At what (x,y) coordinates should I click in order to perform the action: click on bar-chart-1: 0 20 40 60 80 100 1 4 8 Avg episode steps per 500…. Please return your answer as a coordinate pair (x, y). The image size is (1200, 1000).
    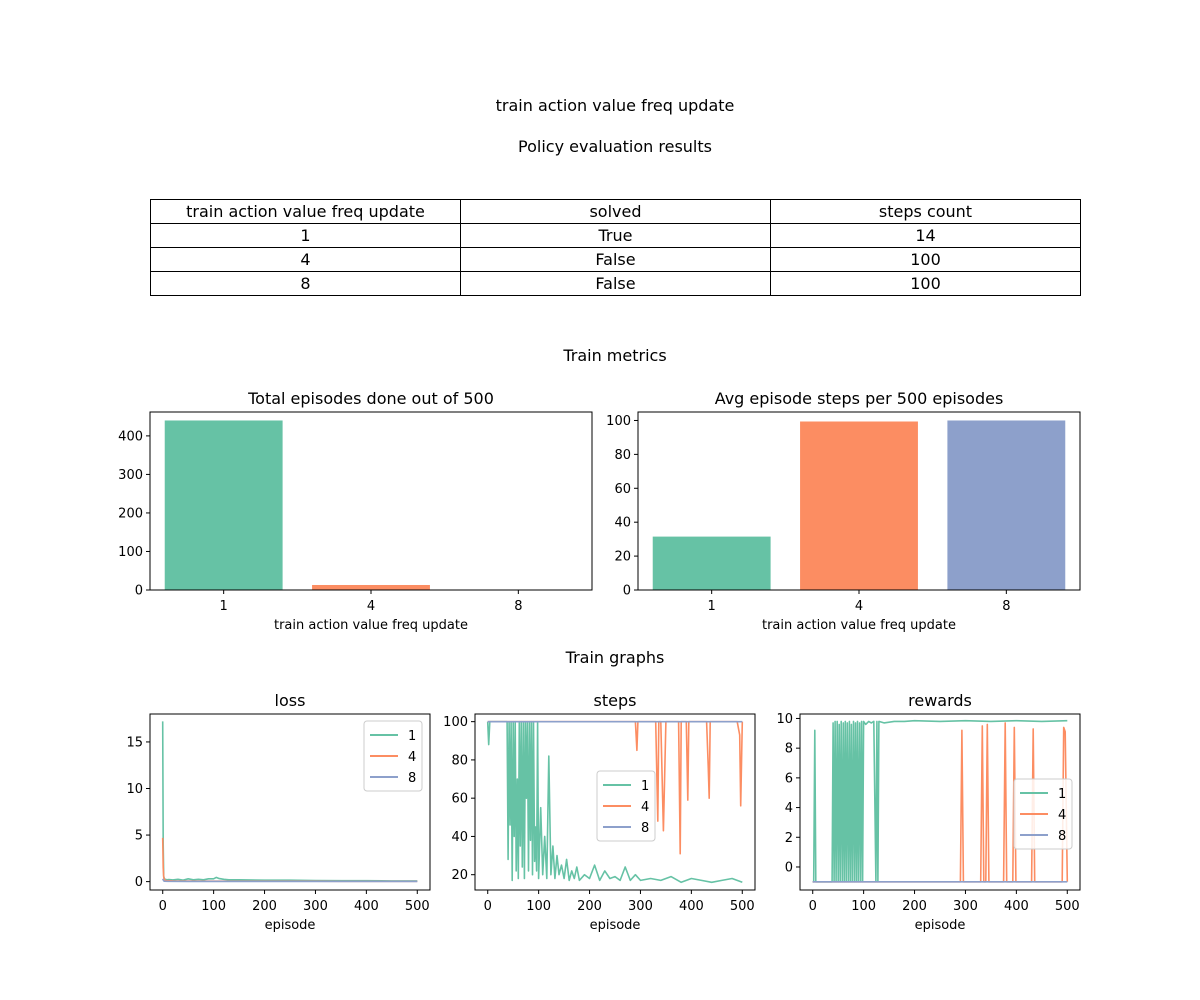
    Looking at the image, I should click on (843, 511).